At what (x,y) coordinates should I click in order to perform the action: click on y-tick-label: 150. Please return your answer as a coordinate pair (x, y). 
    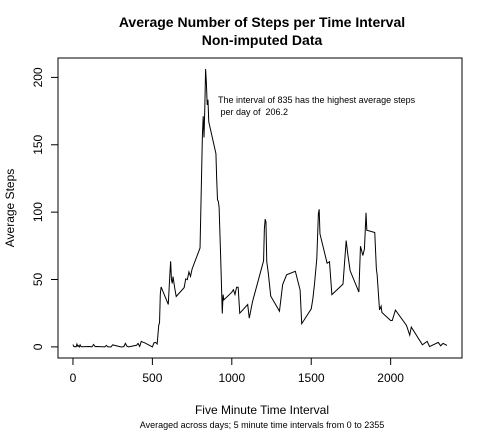
    Looking at the image, I should click on (38, 144).